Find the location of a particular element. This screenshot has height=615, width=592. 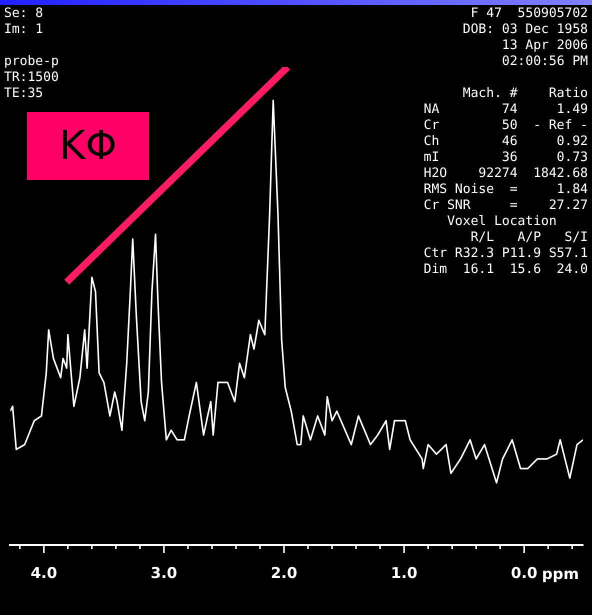

x-tick-label: 0.0 is located at coordinates (524, 573).